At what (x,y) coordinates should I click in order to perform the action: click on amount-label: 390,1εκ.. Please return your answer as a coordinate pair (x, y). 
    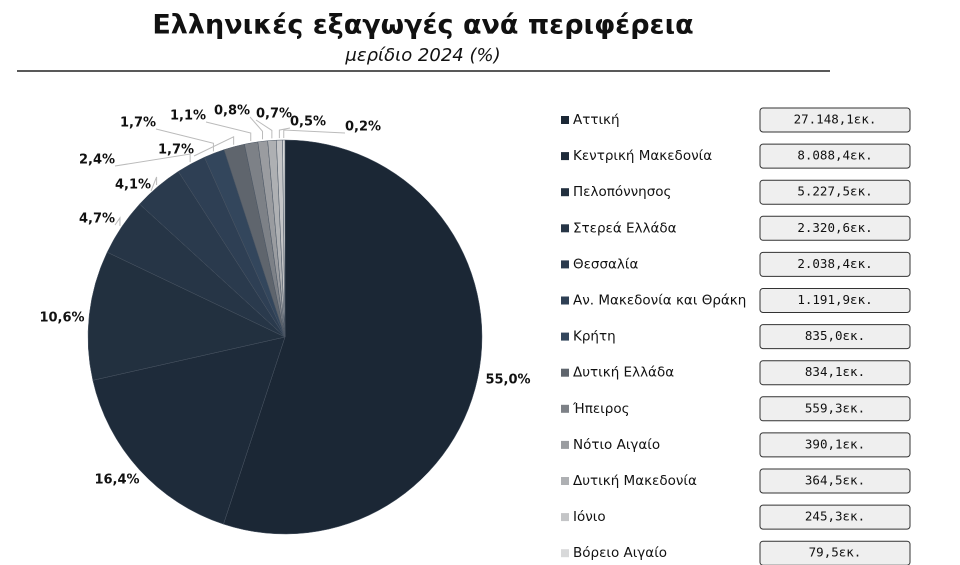
    Looking at the image, I should click on (835, 443).